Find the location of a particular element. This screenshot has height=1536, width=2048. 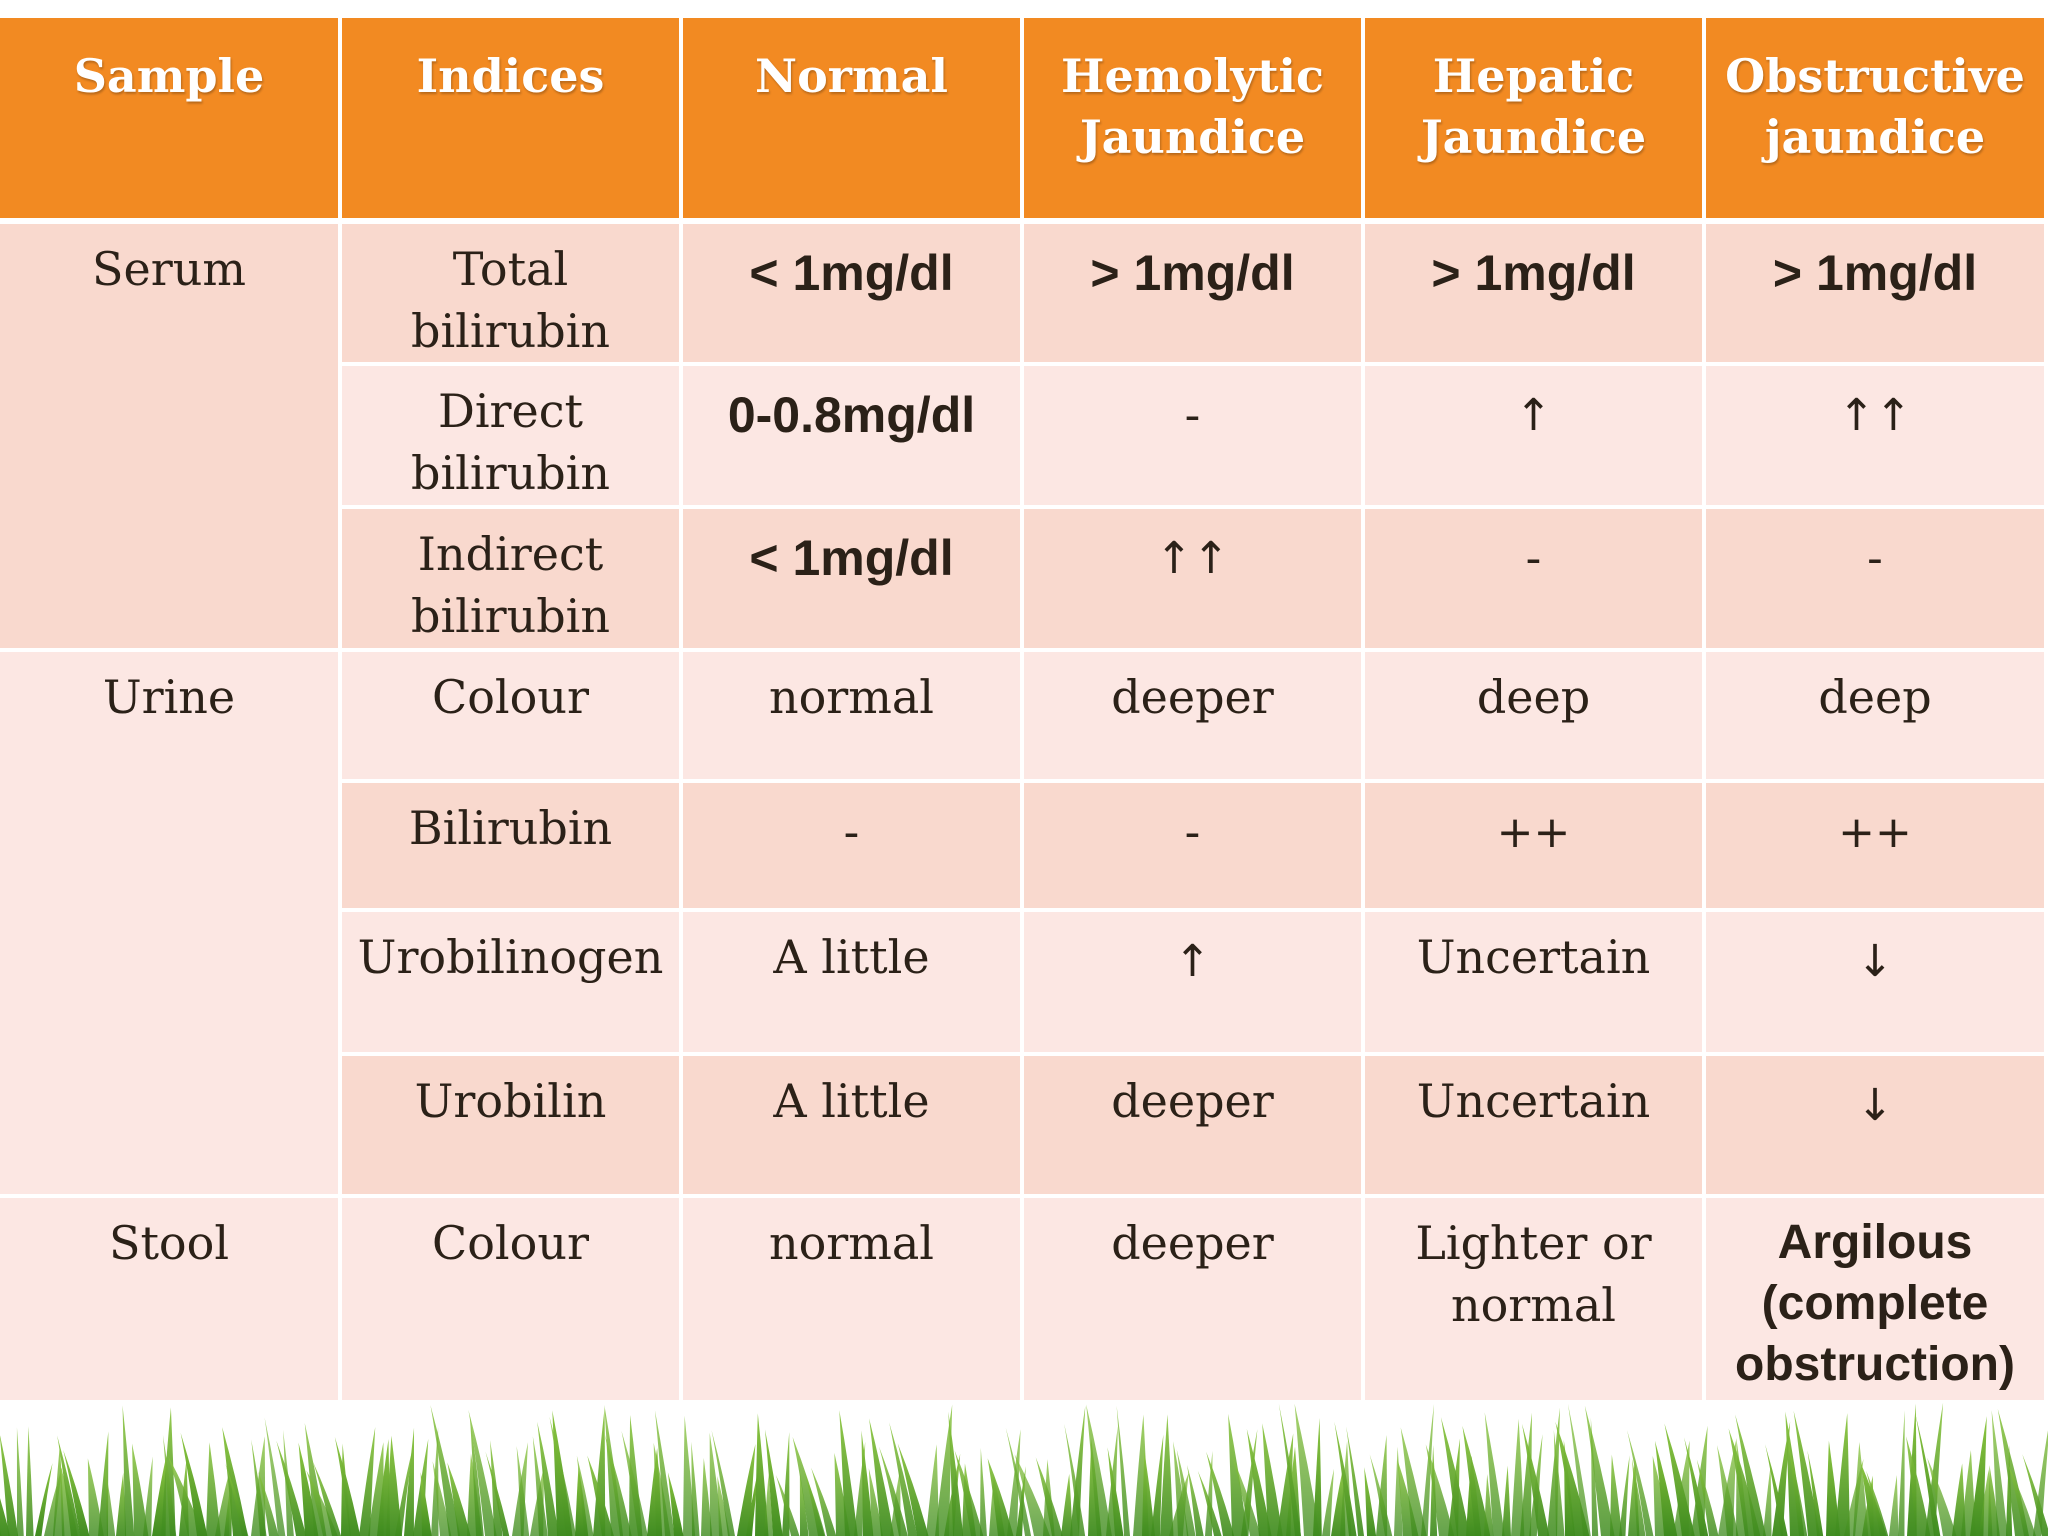

cell-hemolytic-row2: ↑↑ is located at coordinates (1192, 578).